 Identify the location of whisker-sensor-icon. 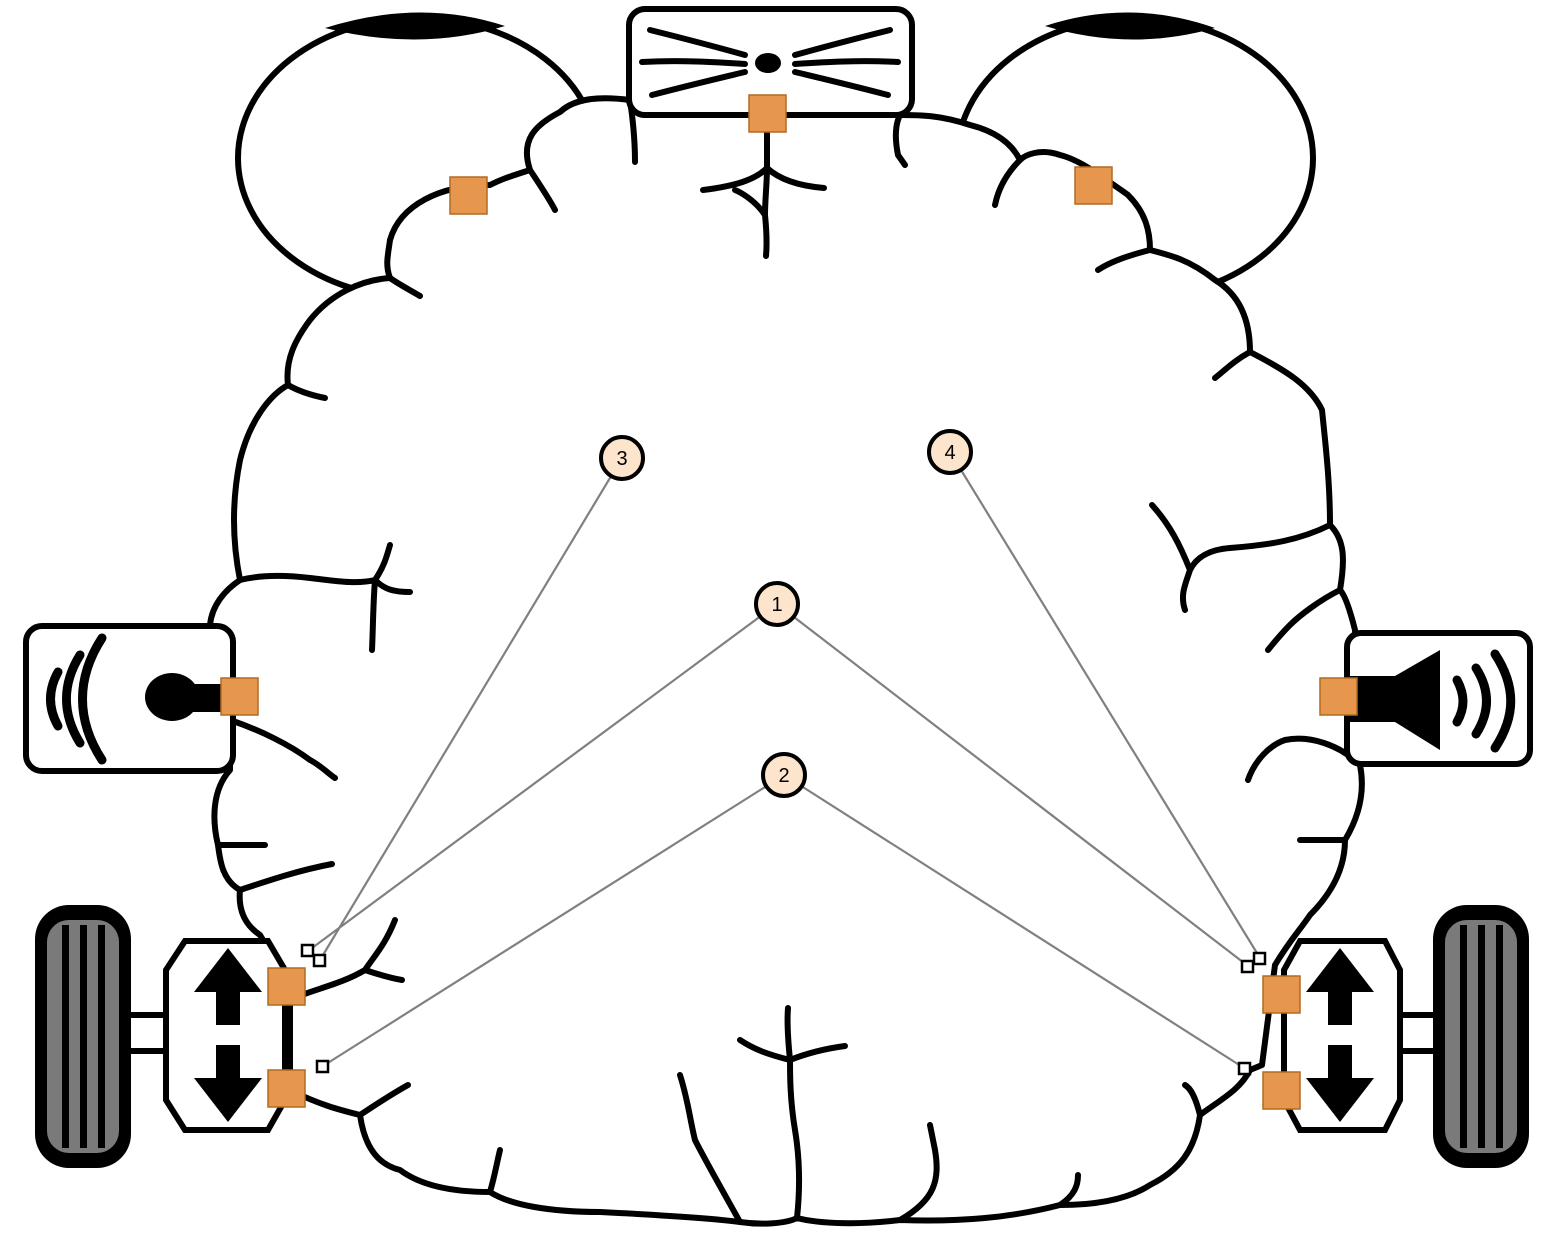
(770, 62).